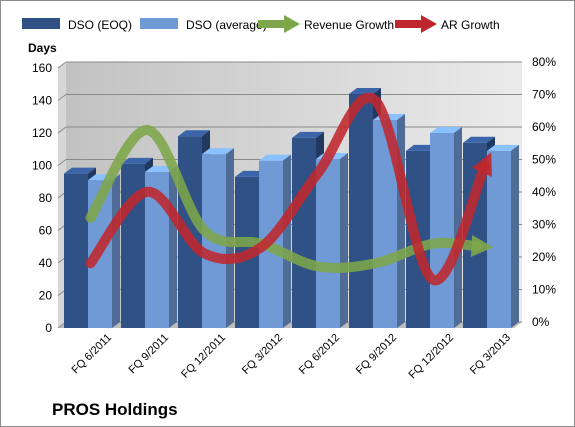  What do you see at coordinates (544, 127) in the screenshot?
I see `y-right-tick-label: 60%` at bounding box center [544, 127].